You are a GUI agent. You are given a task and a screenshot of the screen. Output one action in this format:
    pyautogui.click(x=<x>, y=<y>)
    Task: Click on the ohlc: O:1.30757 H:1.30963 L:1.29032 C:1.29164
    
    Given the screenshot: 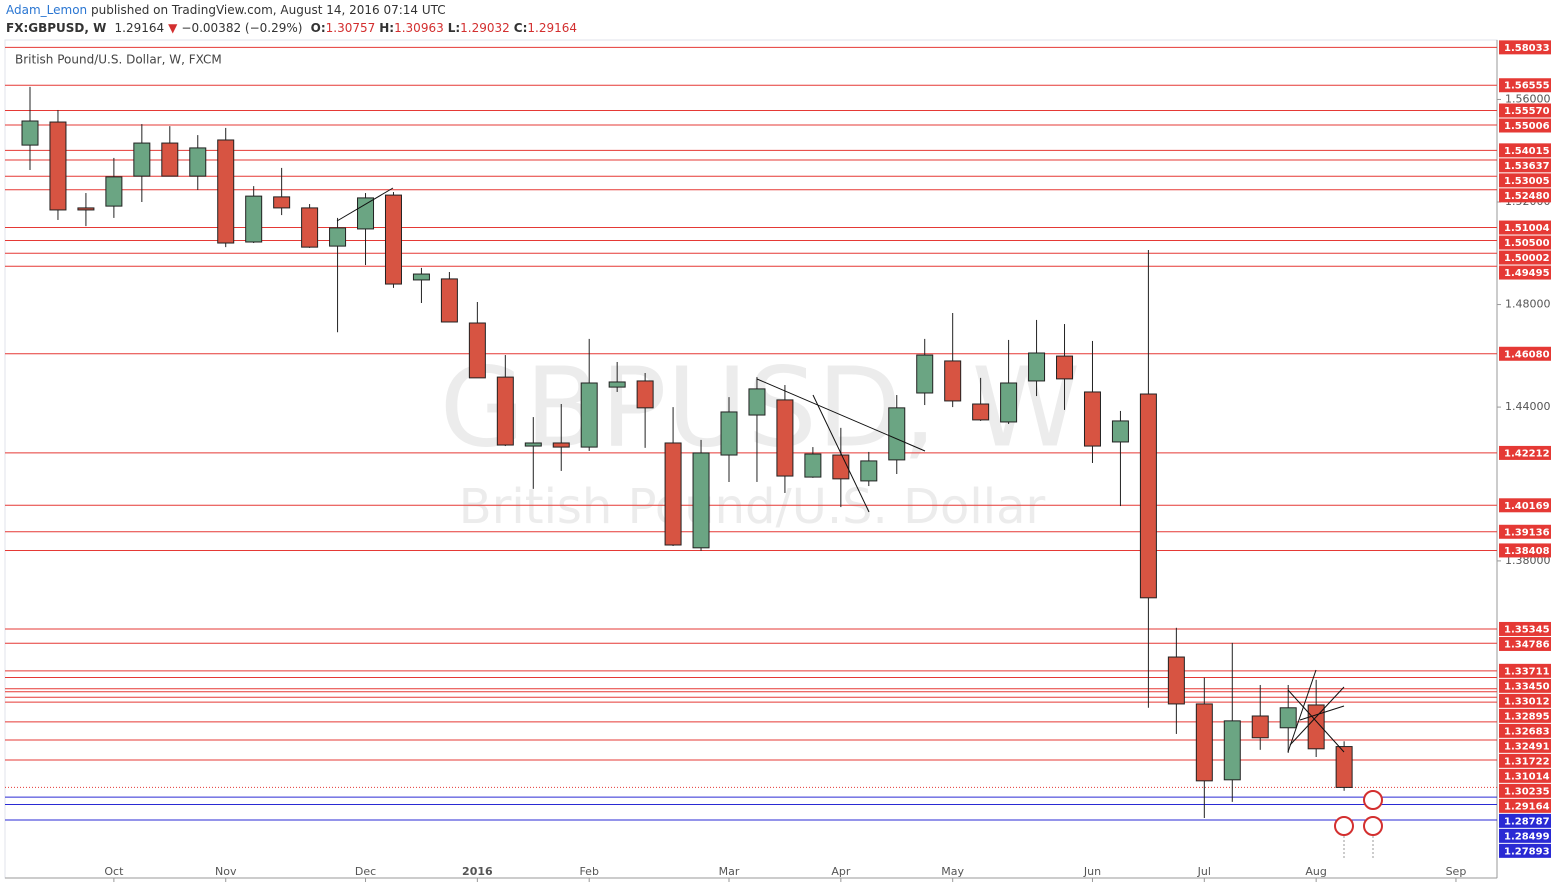 What is the action you would take?
    pyautogui.click(x=446, y=28)
    